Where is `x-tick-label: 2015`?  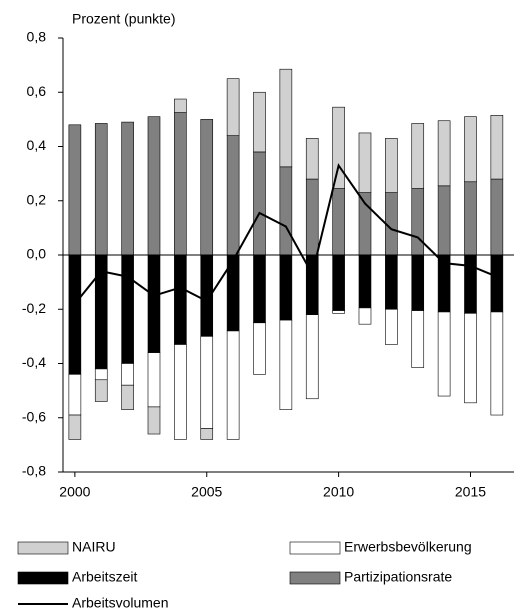
x-tick-label: 2015 is located at coordinates (470, 492).